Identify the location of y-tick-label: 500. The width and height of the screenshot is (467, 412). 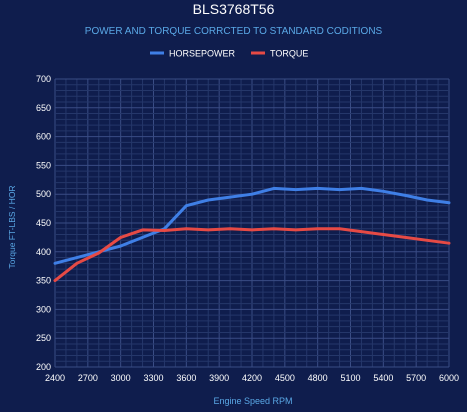
(43, 194).